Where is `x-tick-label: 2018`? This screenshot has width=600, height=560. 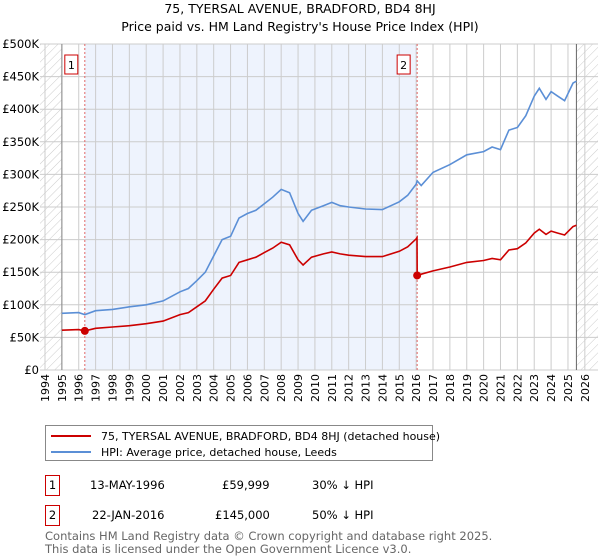
x-tick-label: 2018 is located at coordinates (450, 388).